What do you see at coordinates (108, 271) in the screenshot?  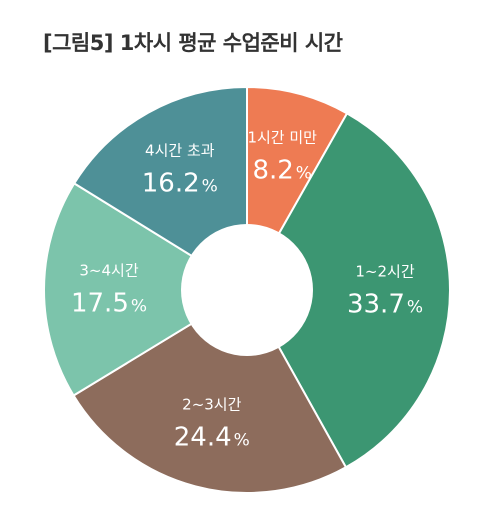 I see `slice-label-3-4h: 3~4시간` at bounding box center [108, 271].